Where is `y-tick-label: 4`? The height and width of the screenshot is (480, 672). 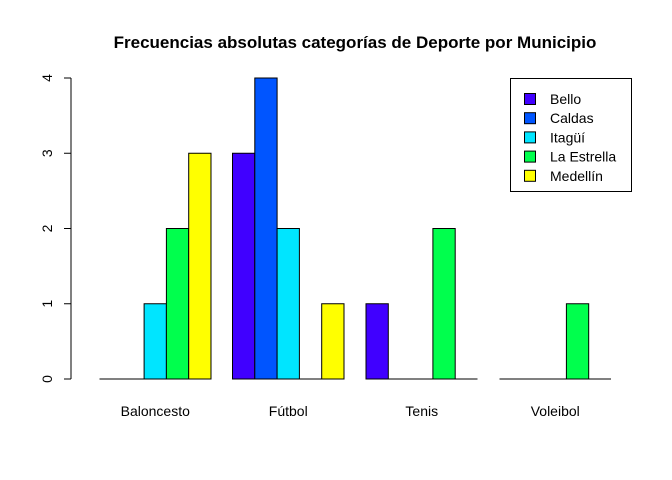
y-tick-label: 4 is located at coordinates (47, 78).